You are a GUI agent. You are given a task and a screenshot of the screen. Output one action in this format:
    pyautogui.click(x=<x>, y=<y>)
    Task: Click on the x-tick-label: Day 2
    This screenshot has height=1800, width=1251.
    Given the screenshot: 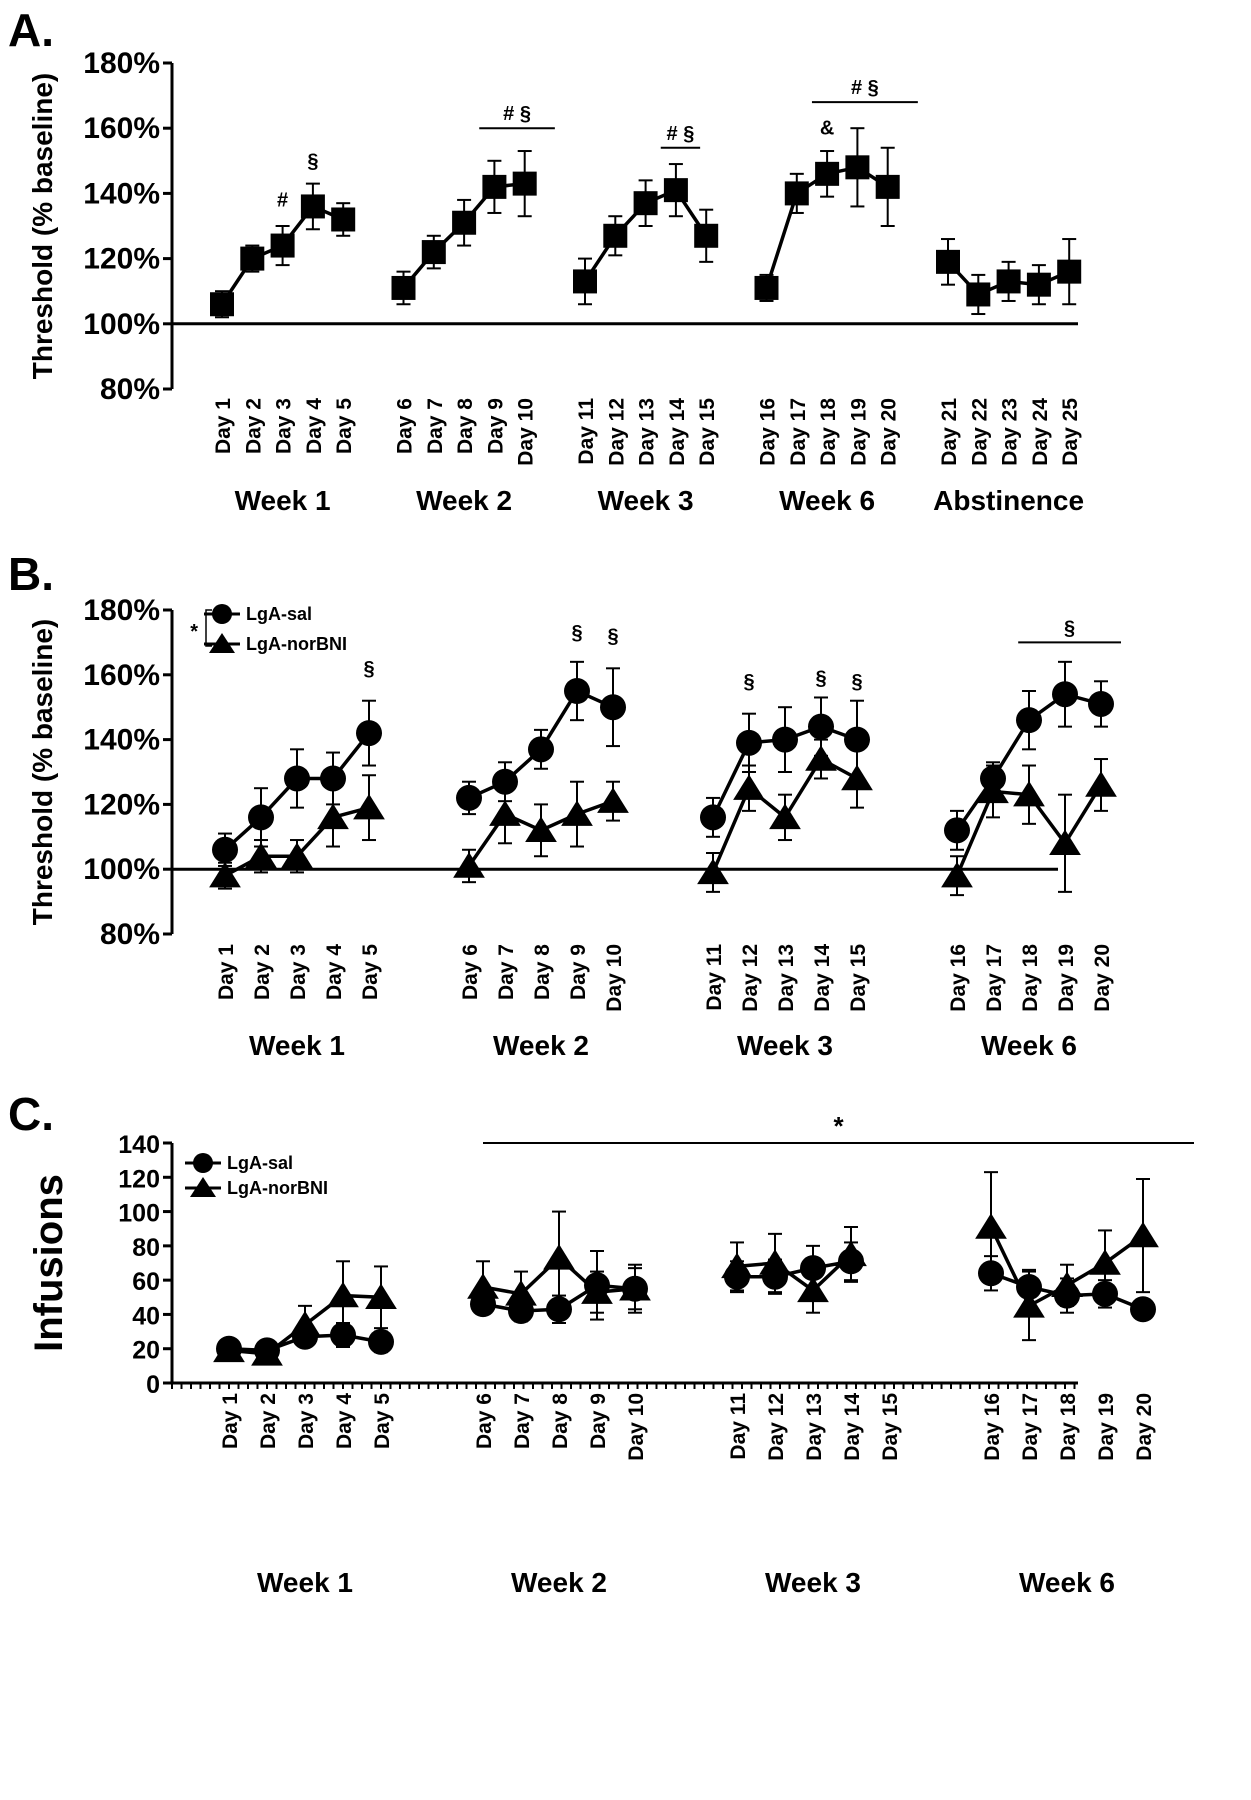 What is the action you would take?
    pyautogui.click(x=268, y=1421)
    